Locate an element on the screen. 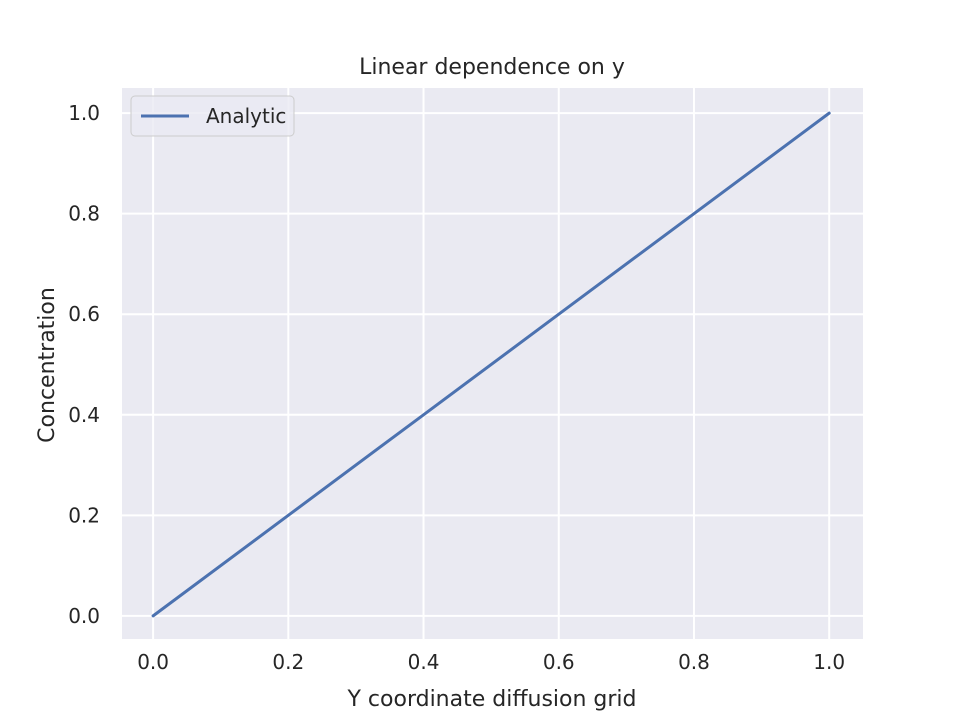 The width and height of the screenshot is (960, 724). x-tick-label: 0.2 is located at coordinates (288, 662).